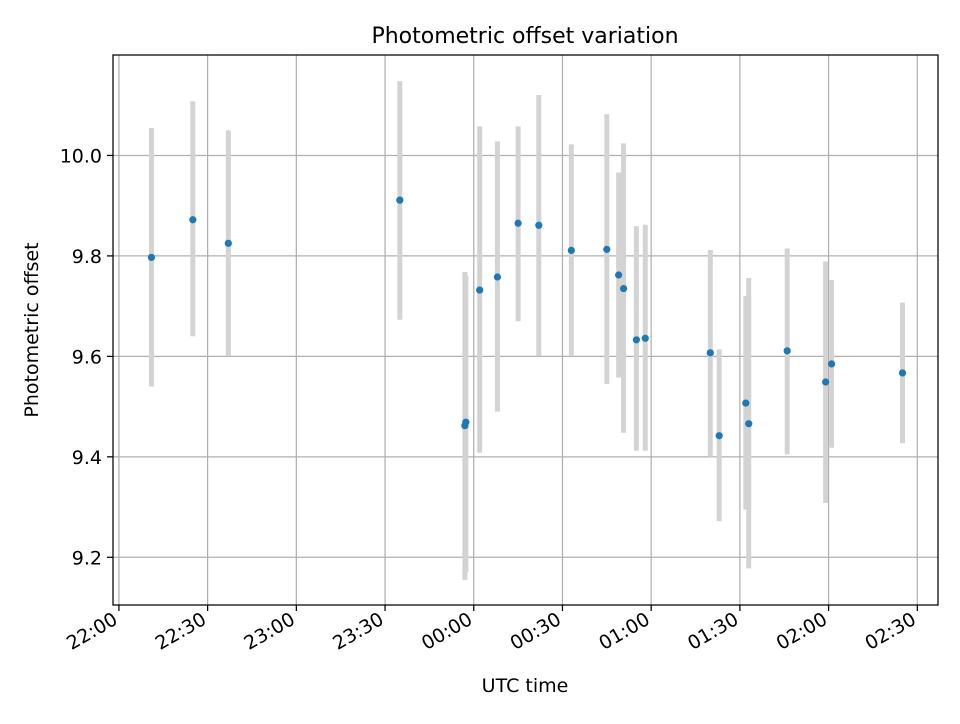 The height and width of the screenshot is (724, 960). Describe the element at coordinates (32, 329) in the screenshot. I see `y-axis-label: Photometric offset` at that location.